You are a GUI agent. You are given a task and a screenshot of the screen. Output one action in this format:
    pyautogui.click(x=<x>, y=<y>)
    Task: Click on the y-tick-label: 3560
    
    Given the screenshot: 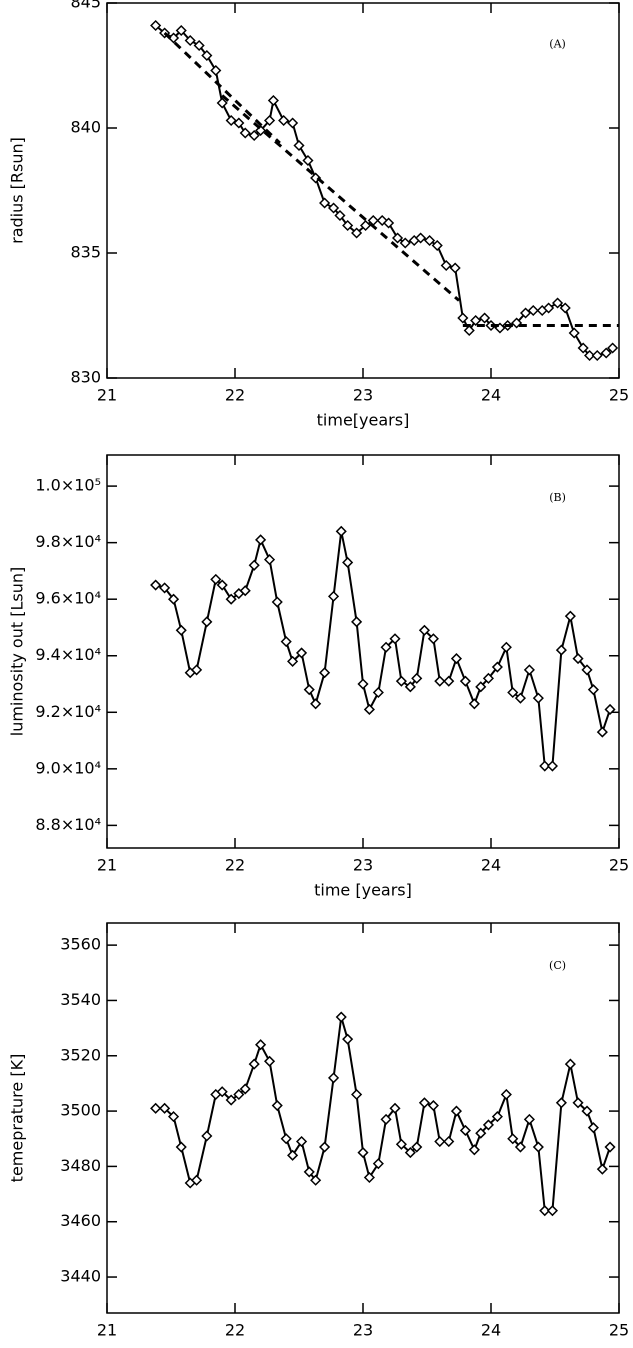 What is the action you would take?
    pyautogui.click(x=80, y=944)
    